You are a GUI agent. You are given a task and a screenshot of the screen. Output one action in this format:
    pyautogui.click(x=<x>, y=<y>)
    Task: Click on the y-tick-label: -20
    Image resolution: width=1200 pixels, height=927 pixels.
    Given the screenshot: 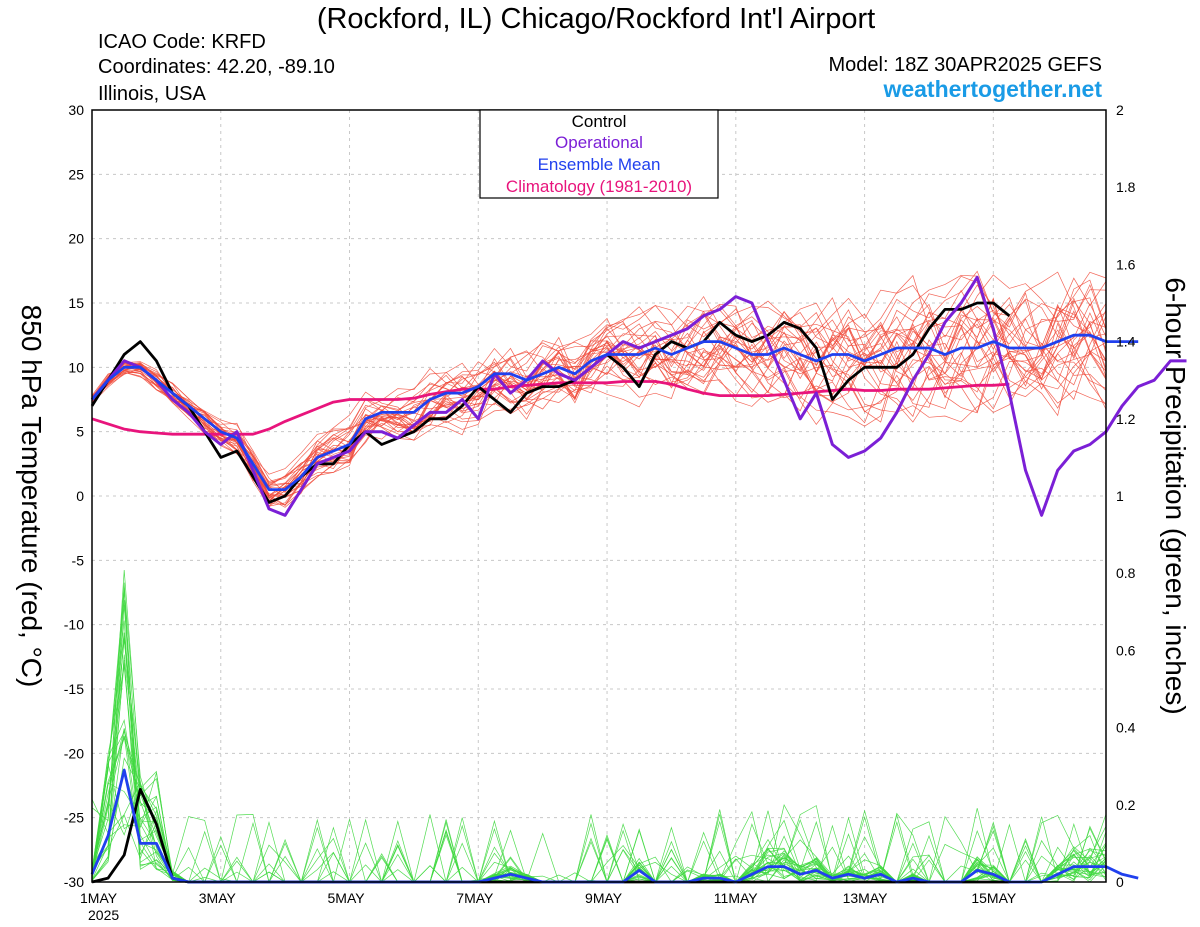 What is the action you would take?
    pyautogui.click(x=74, y=753)
    